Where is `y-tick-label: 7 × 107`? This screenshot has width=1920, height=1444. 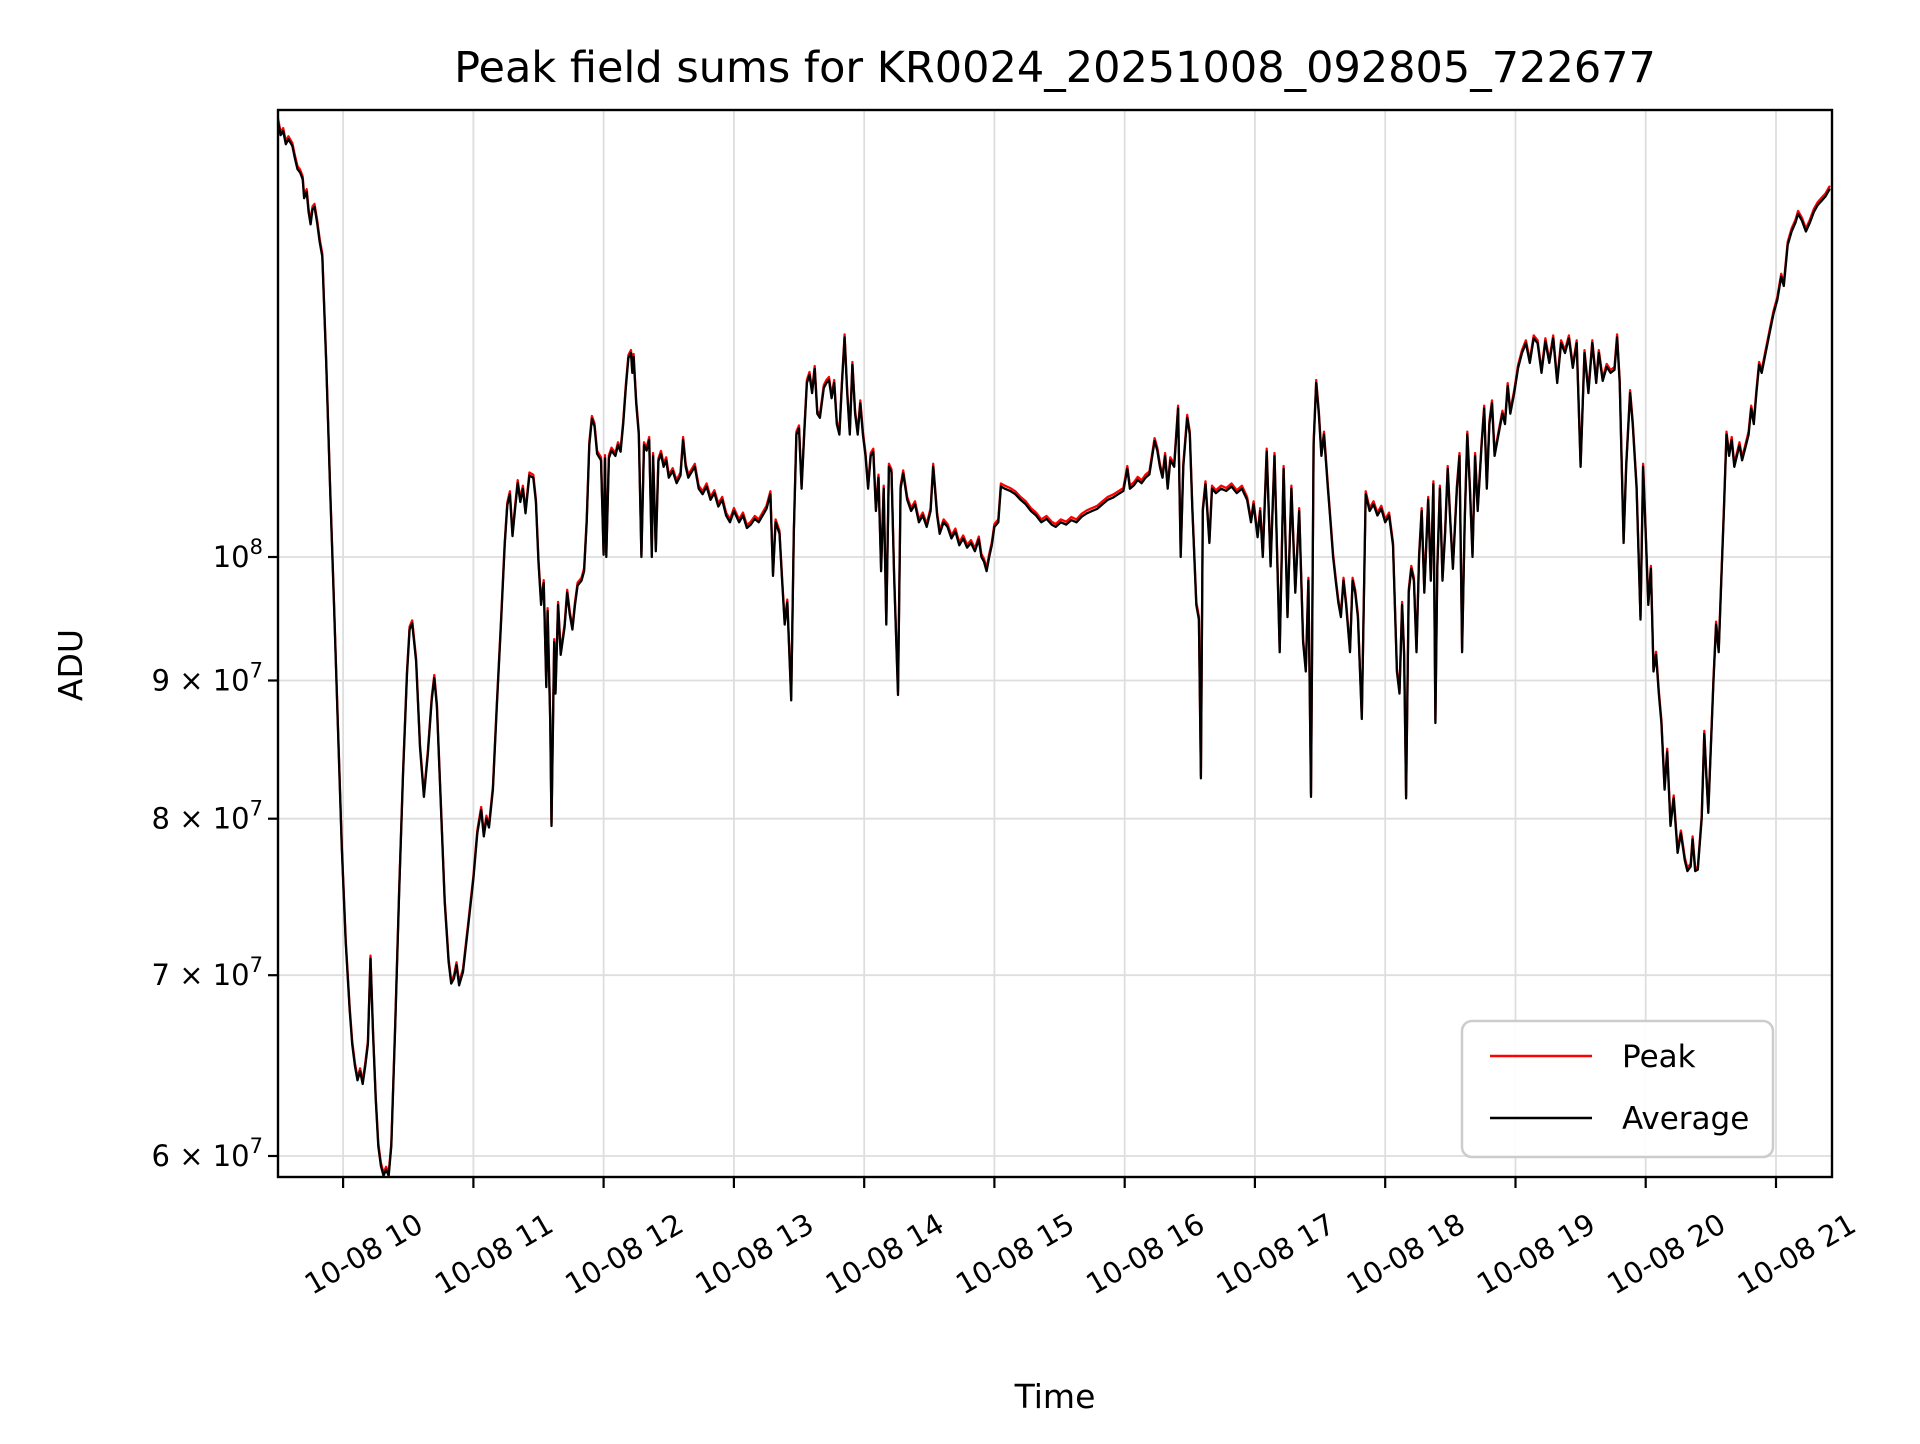 y-tick-label: 7 × 107 is located at coordinates (207, 972).